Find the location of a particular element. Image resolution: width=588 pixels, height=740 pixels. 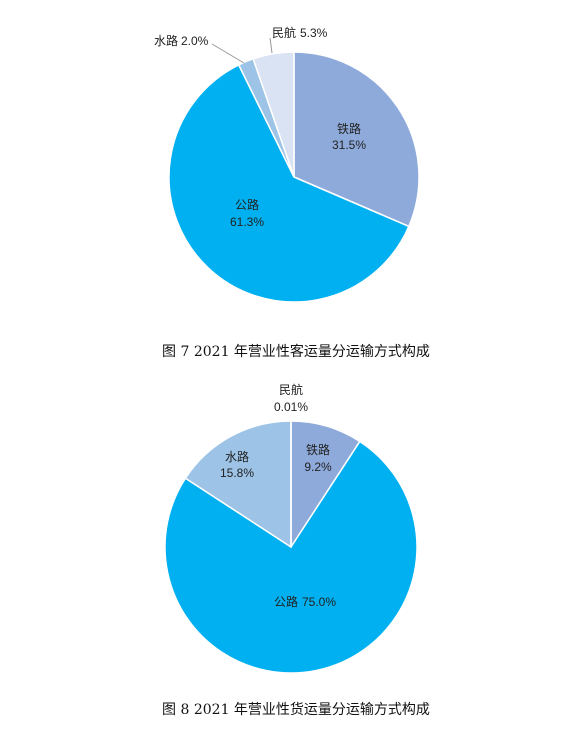

passenger-pie-chart is located at coordinates (294, 177).